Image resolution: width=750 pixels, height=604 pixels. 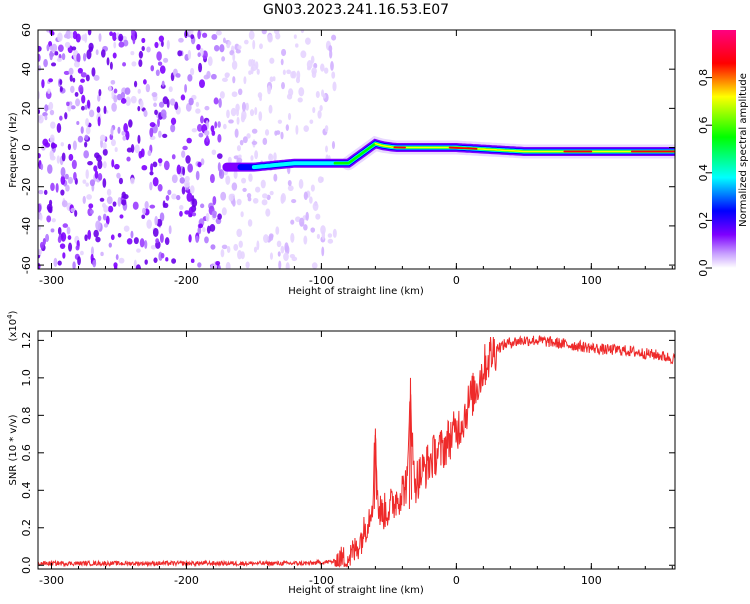 What do you see at coordinates (26, 528) in the screenshot?
I see `bot-ytick-label: 0.2` at bounding box center [26, 528].